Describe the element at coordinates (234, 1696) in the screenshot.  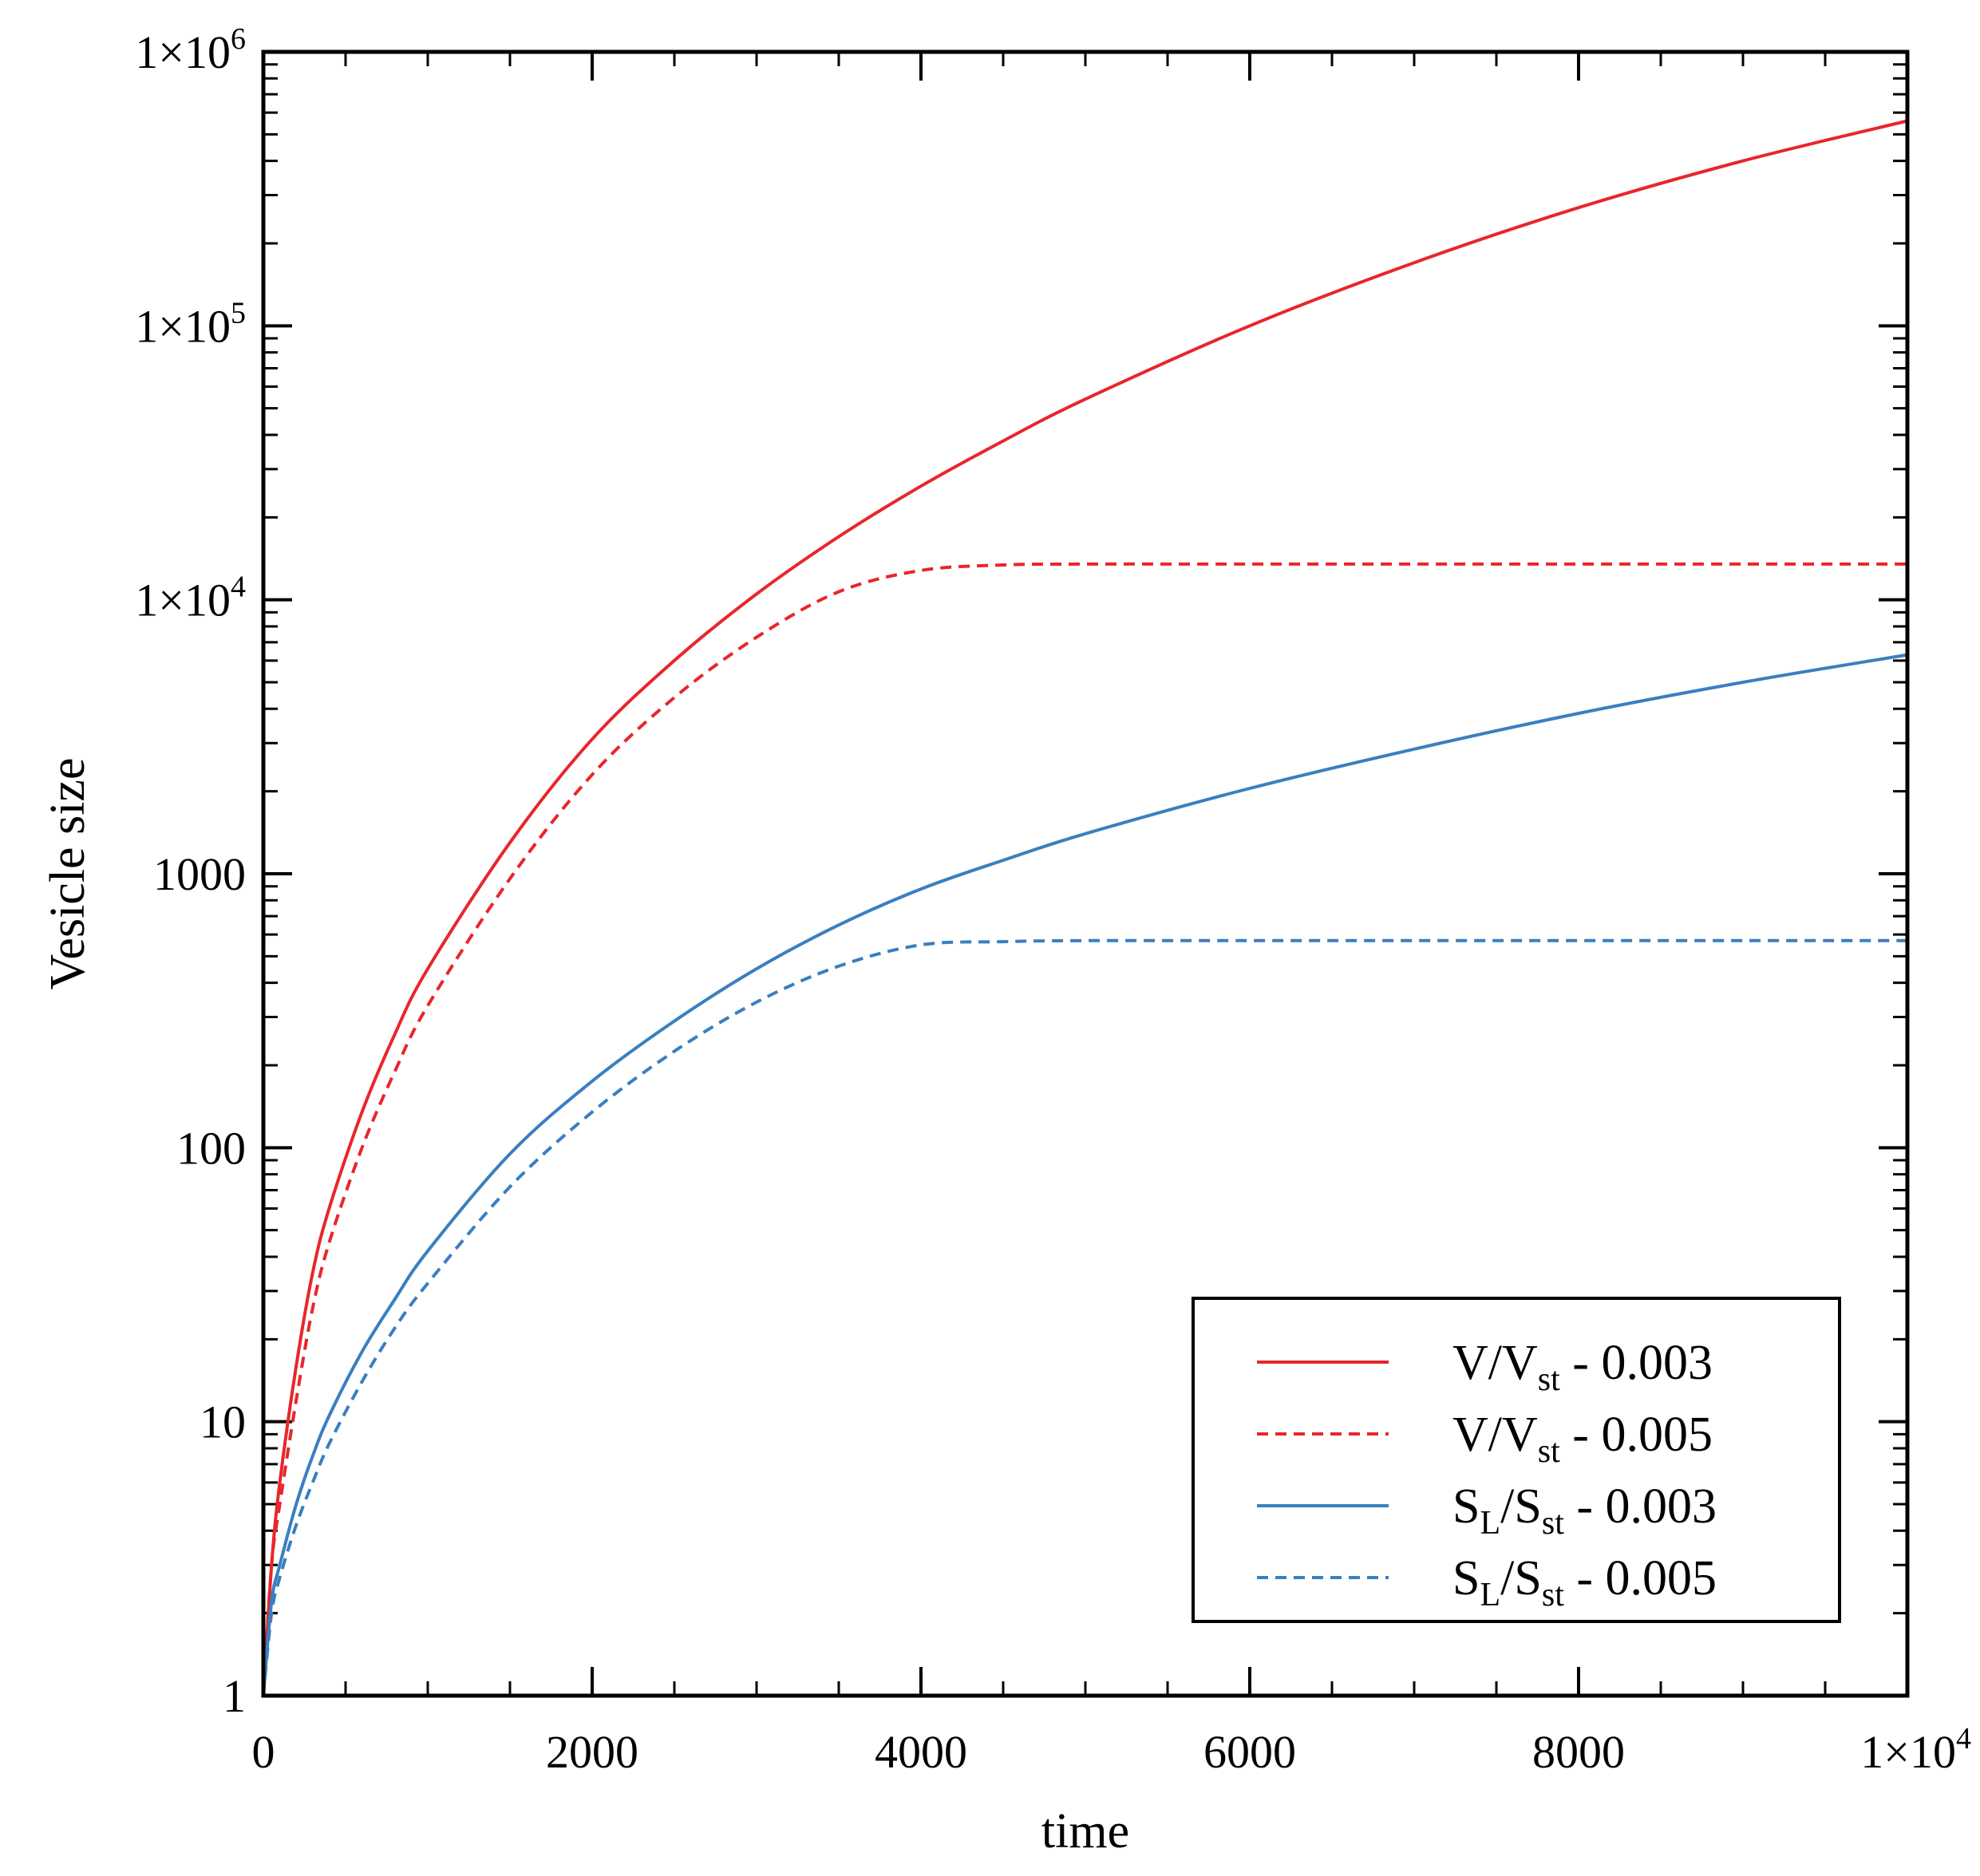
I see `y-tick-label: 1` at that location.